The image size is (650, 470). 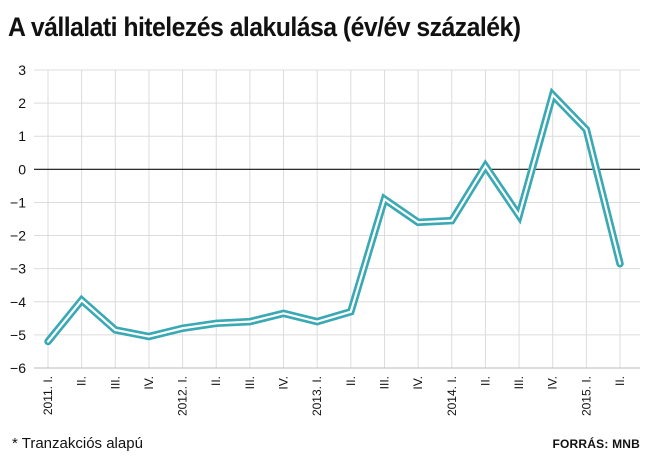 What do you see at coordinates (317, 396) in the screenshot?
I see `x-tick-label: 2013. I.` at bounding box center [317, 396].